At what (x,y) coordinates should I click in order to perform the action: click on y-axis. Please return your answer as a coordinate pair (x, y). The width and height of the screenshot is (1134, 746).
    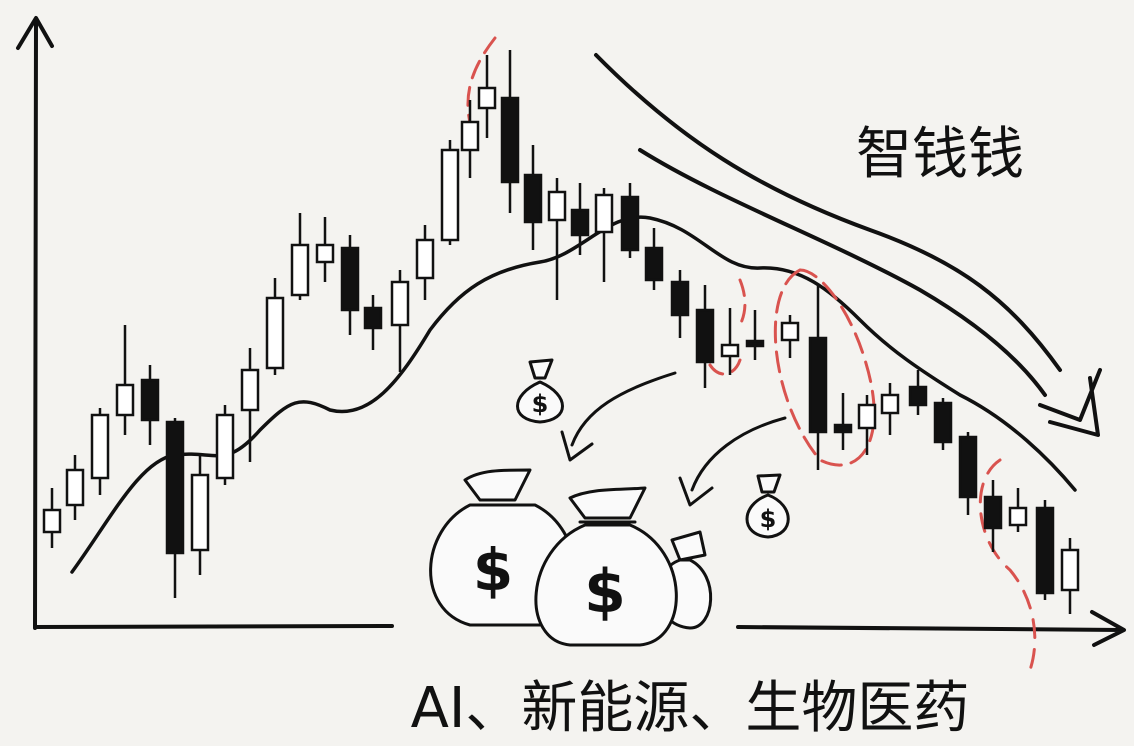
    Looking at the image, I should click on (35, 323).